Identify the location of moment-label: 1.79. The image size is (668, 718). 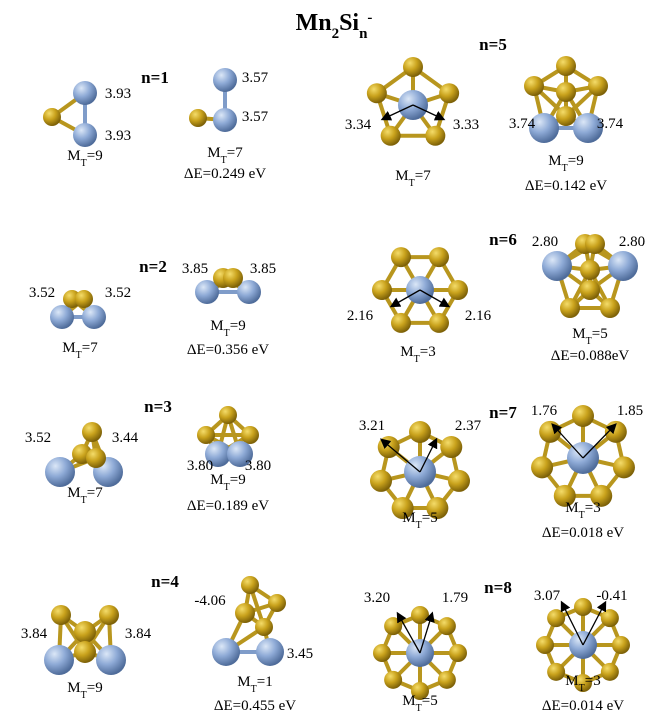
(455, 598).